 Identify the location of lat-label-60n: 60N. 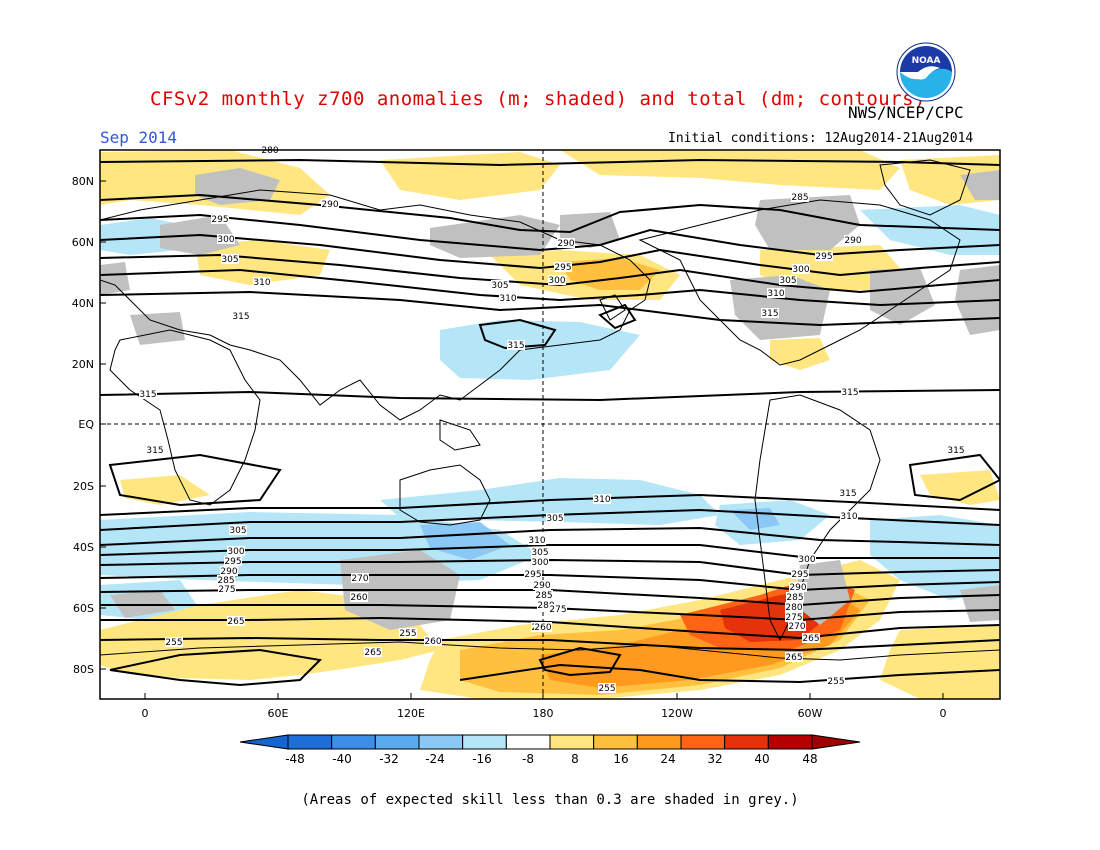
(83, 242).